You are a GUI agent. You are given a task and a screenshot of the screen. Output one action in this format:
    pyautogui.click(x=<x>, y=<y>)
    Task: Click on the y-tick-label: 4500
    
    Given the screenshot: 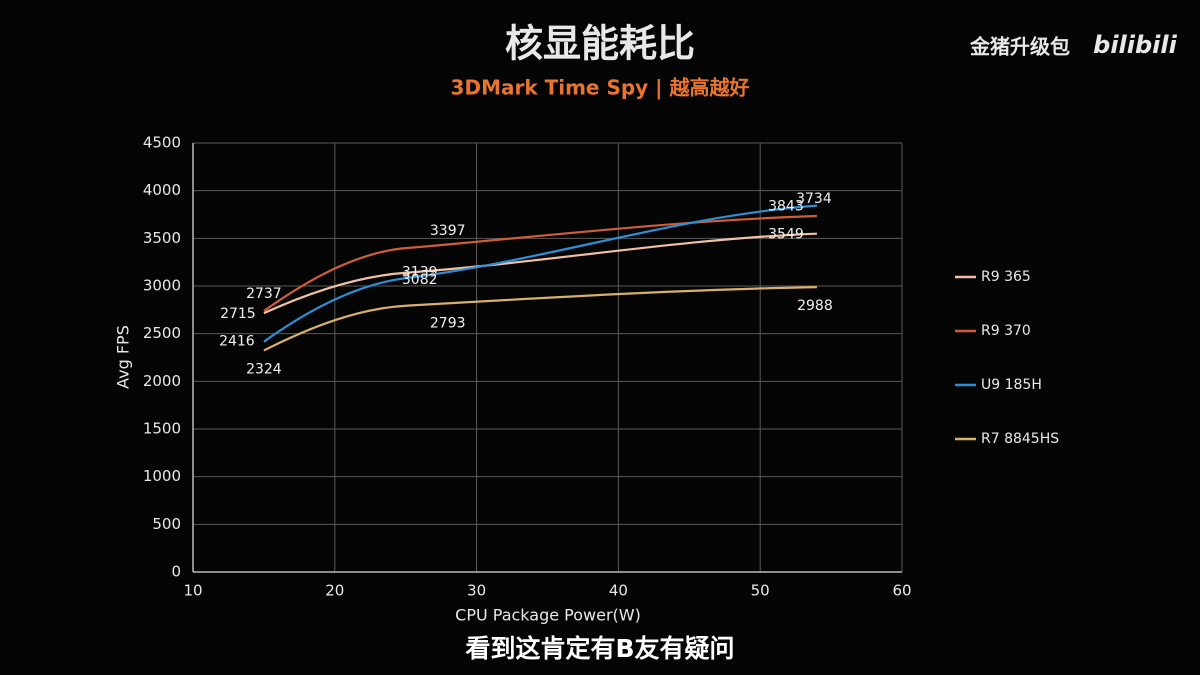 What is the action you would take?
    pyautogui.click(x=162, y=143)
    